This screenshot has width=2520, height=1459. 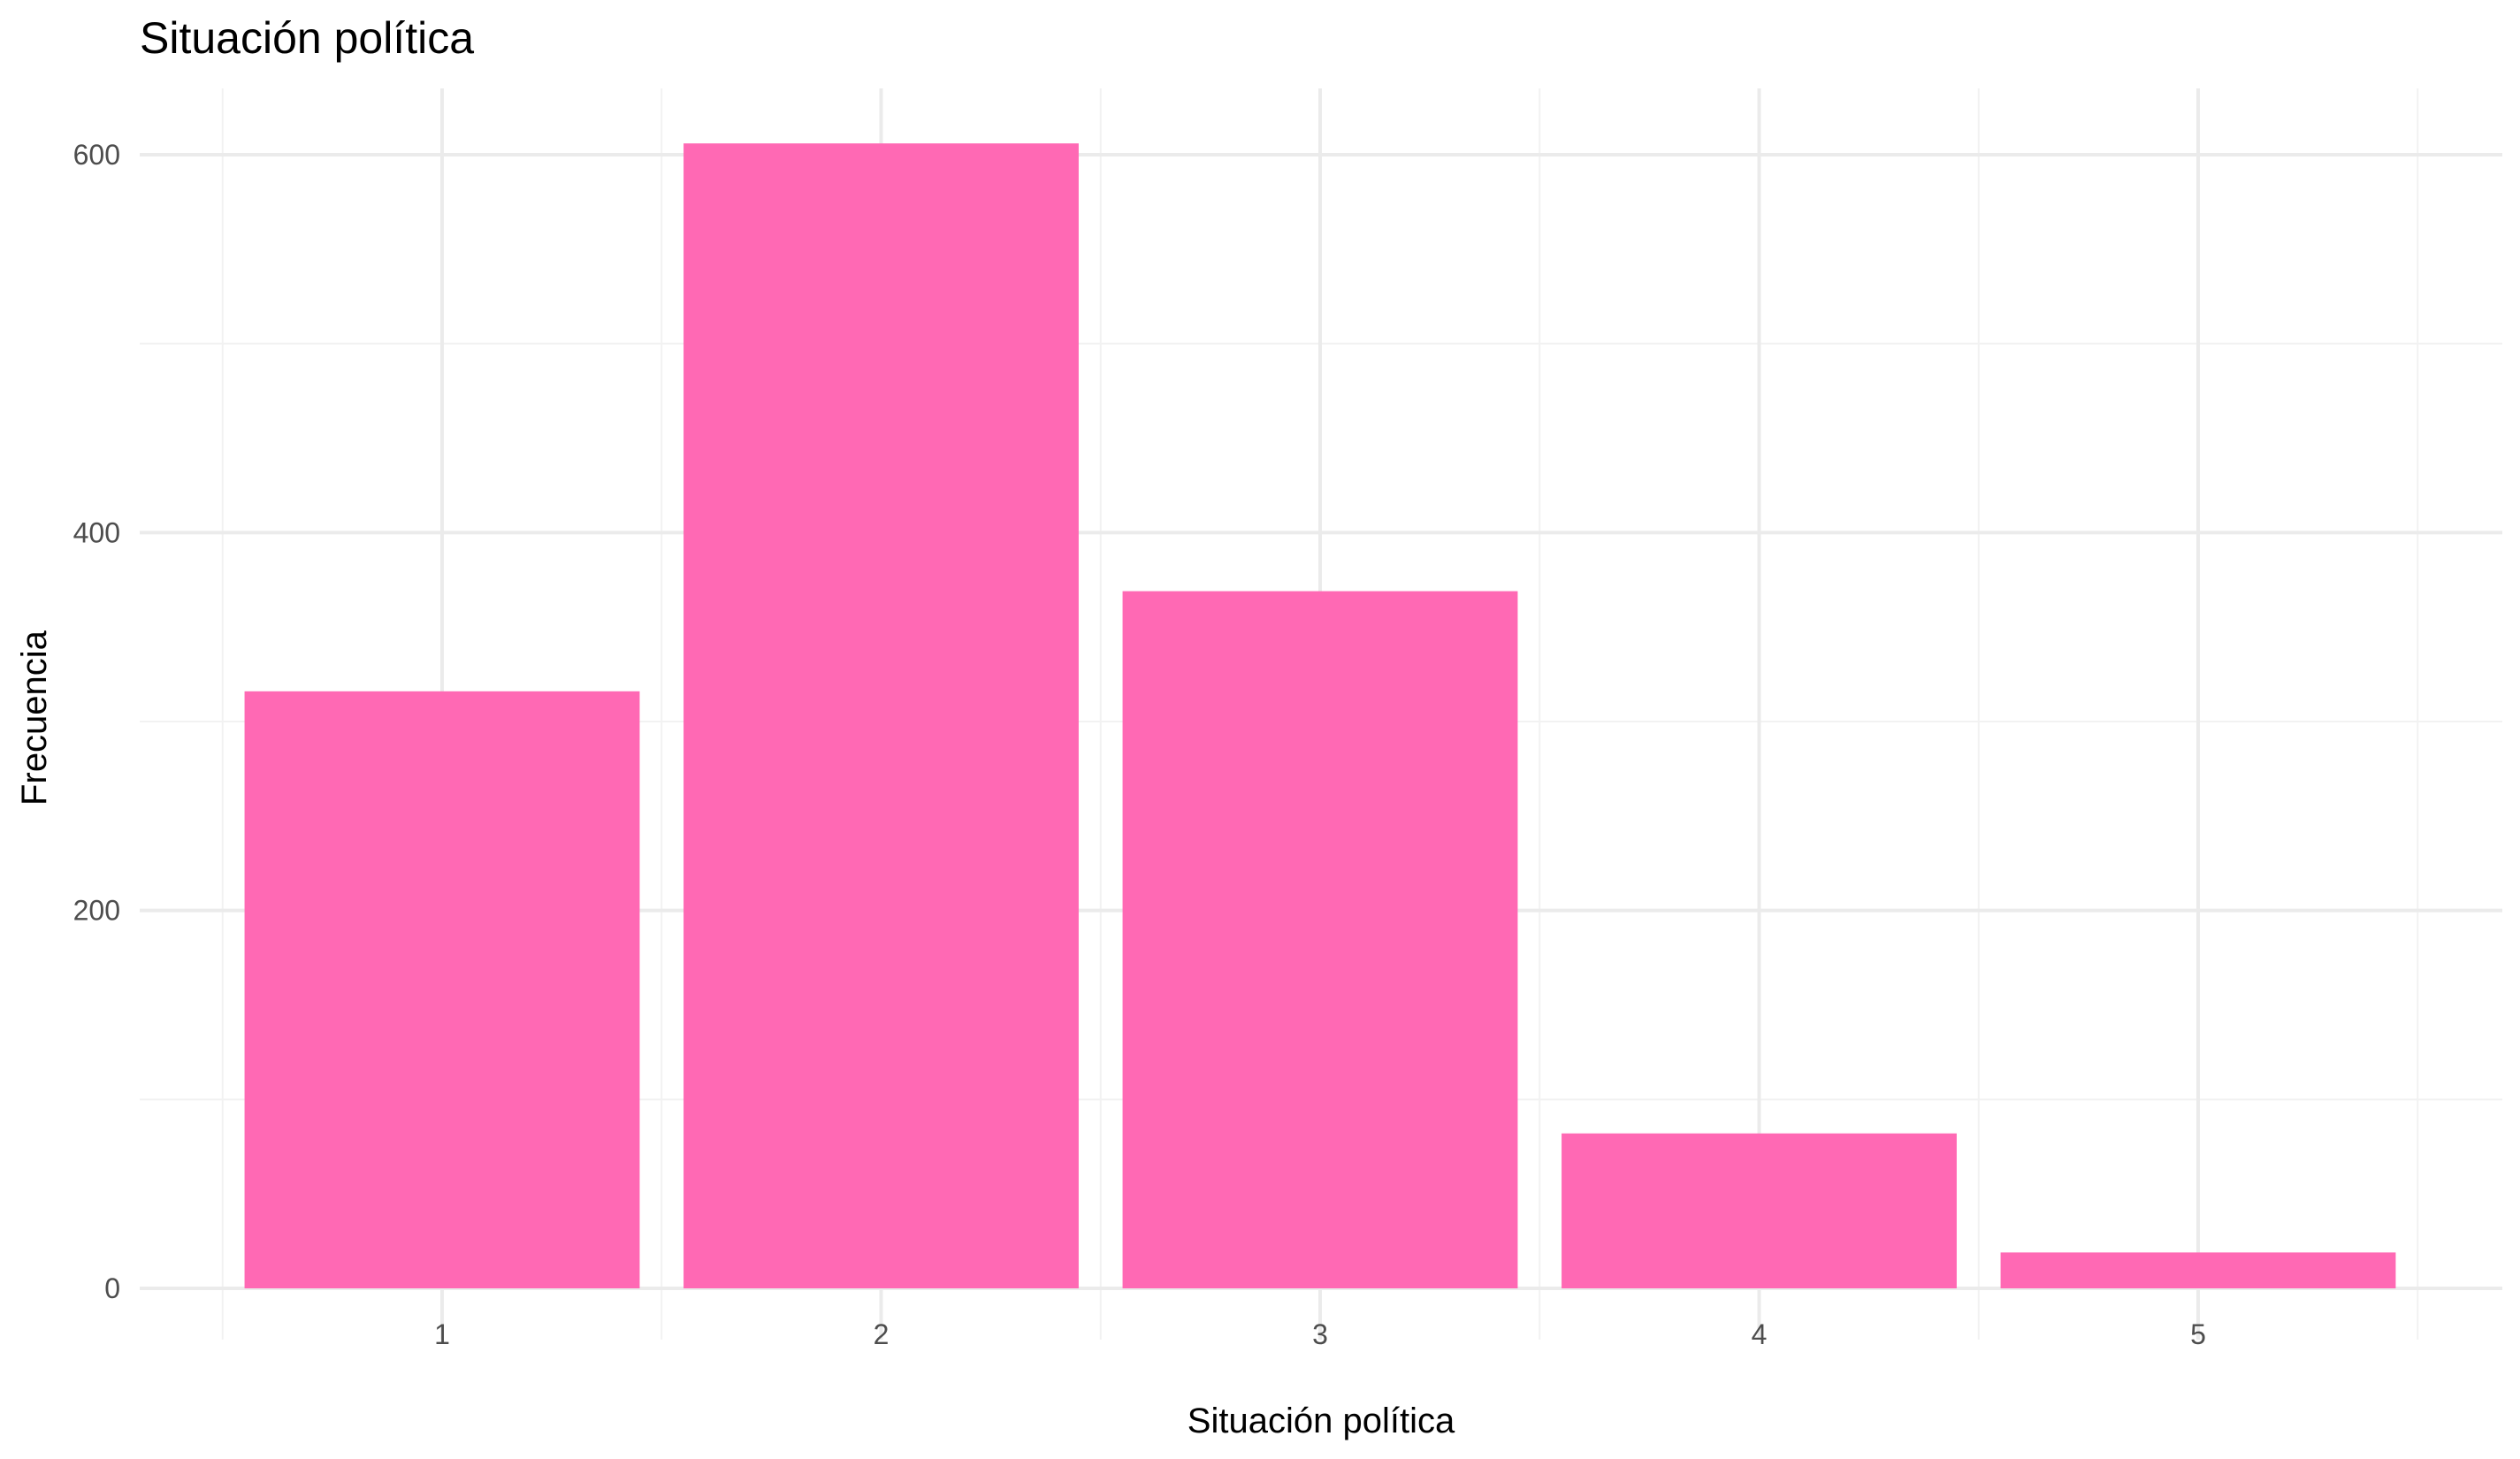 What do you see at coordinates (1760, 1334) in the screenshot?
I see `x-tick-label: 4` at bounding box center [1760, 1334].